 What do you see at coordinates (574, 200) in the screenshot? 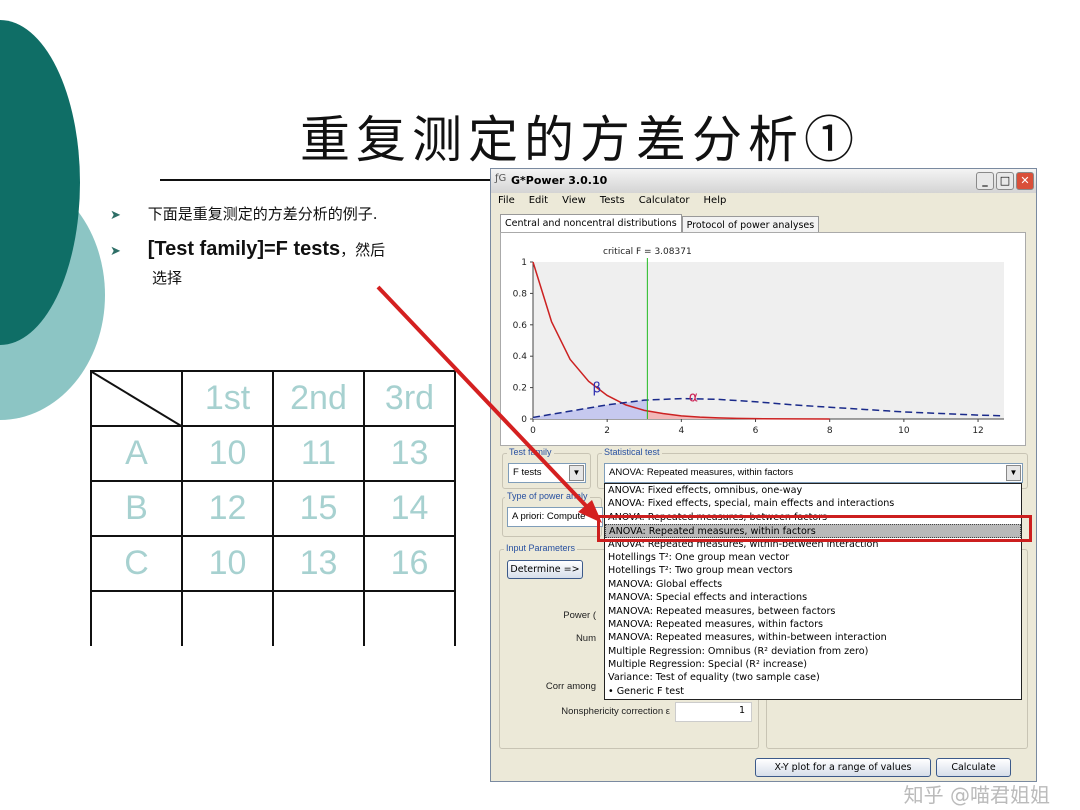
I see `menu-view: View` at bounding box center [574, 200].